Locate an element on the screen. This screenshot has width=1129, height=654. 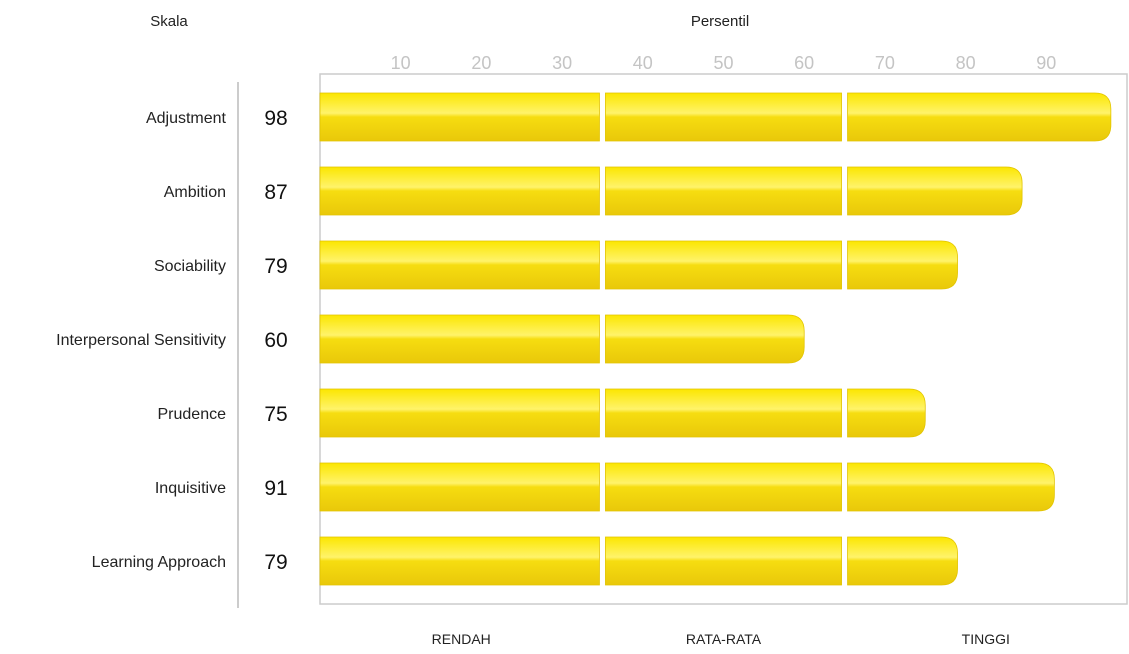
x-tick-label: 90 is located at coordinates (1046, 63).